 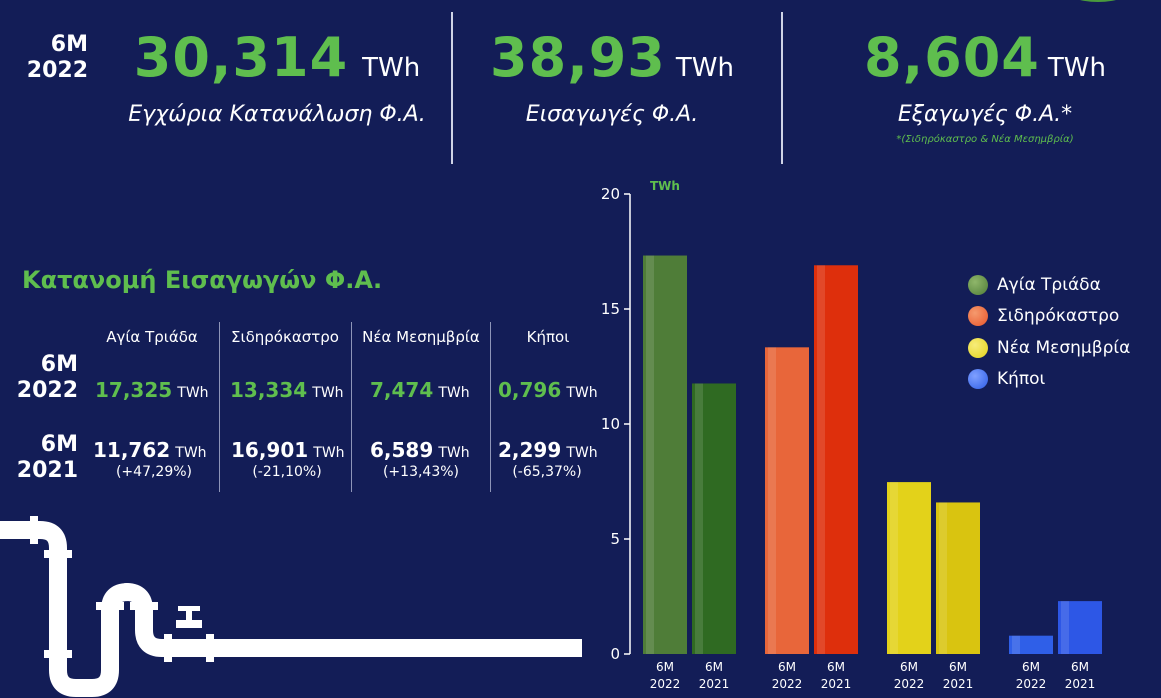 What do you see at coordinates (134, 390) in the screenshot?
I see `cell-value: 17,325` at bounding box center [134, 390].